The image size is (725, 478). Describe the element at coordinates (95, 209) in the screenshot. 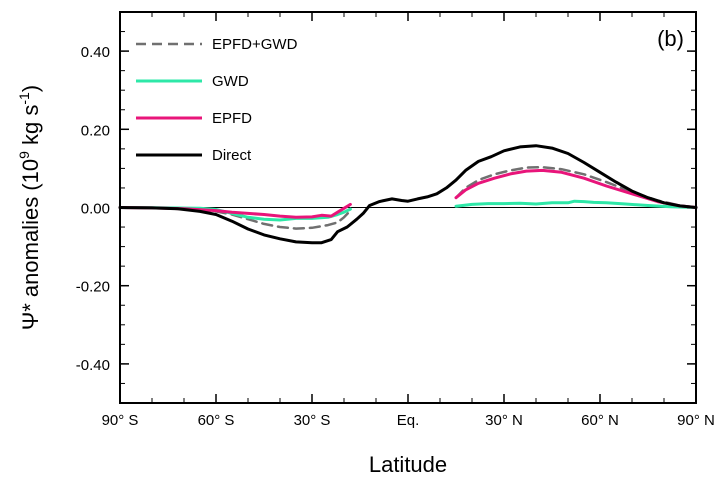

I see `y-tick-label: 0.00` at that location.